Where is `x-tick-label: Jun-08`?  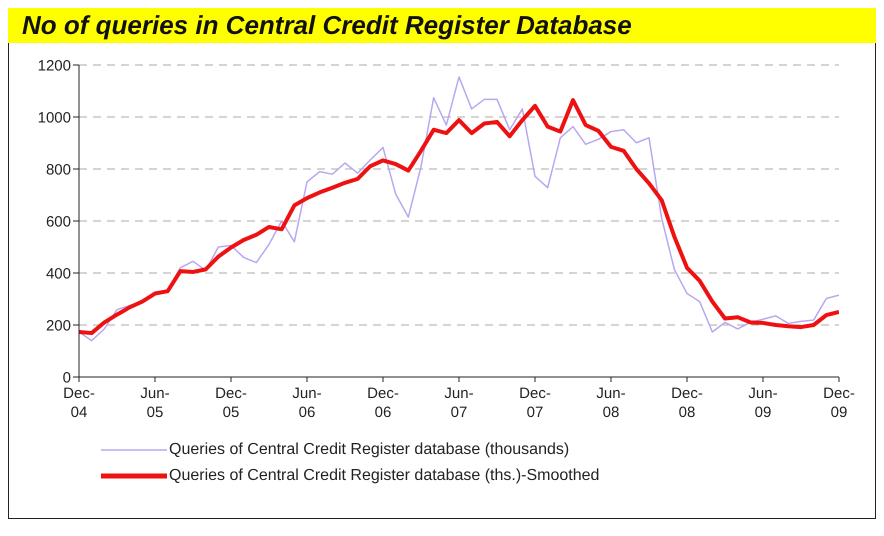 x-tick-label: Jun-08 is located at coordinates (611, 403).